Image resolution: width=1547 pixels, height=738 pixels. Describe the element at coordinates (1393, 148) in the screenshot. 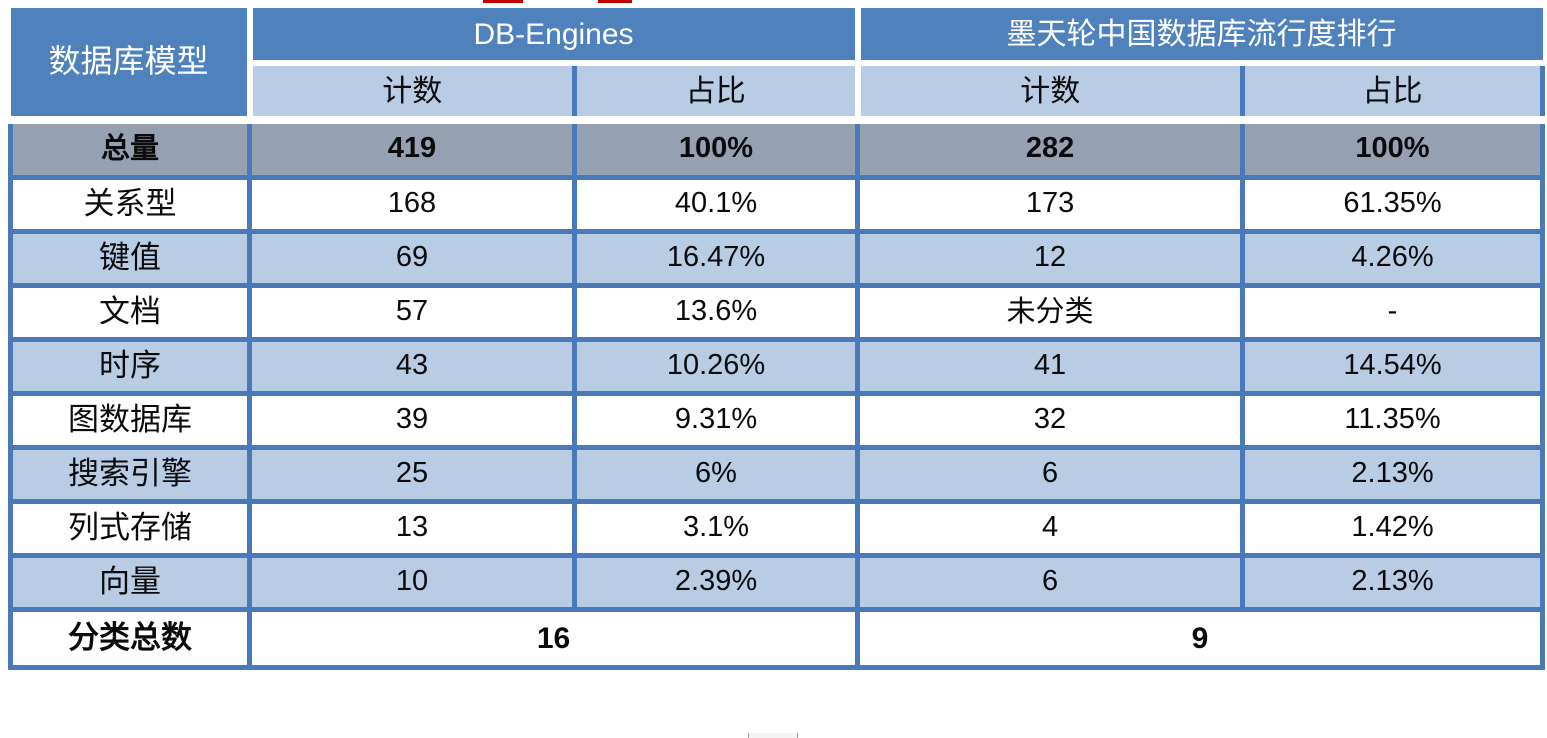

I see `total-mtl-share: 100%` at that location.